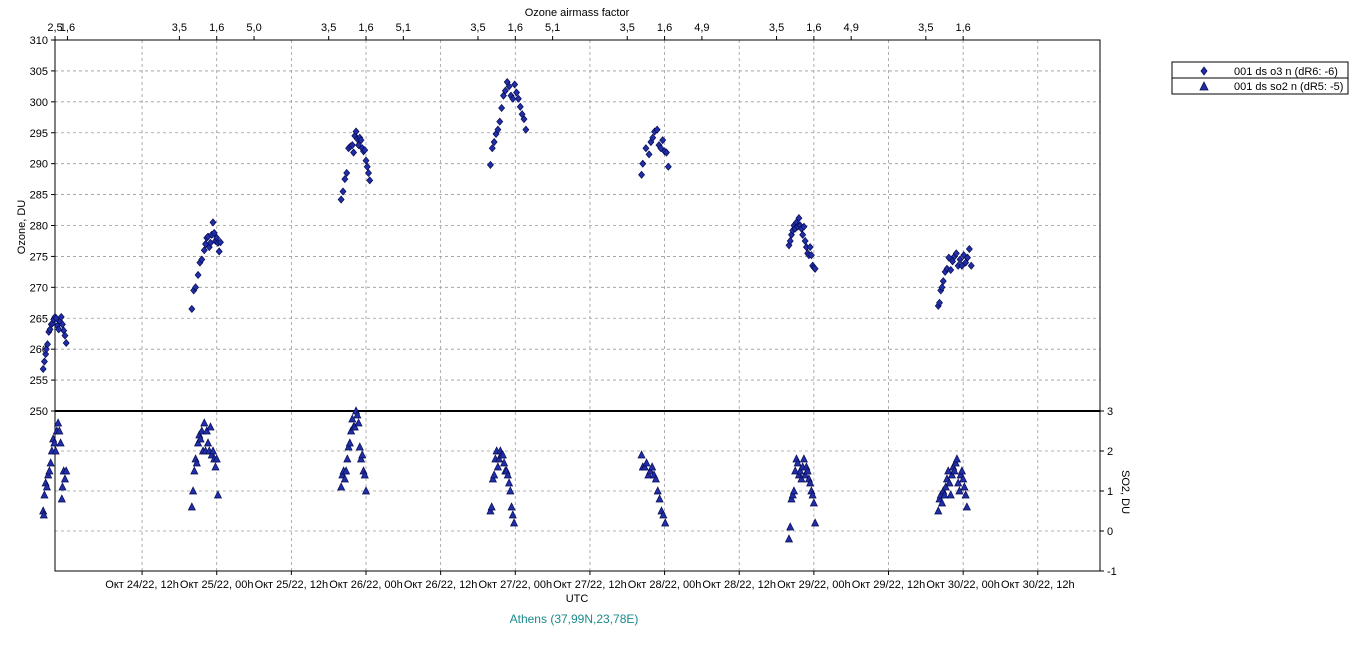  Describe the element at coordinates (39, 103) in the screenshot. I see `y-left-tick-label: 300` at that location.